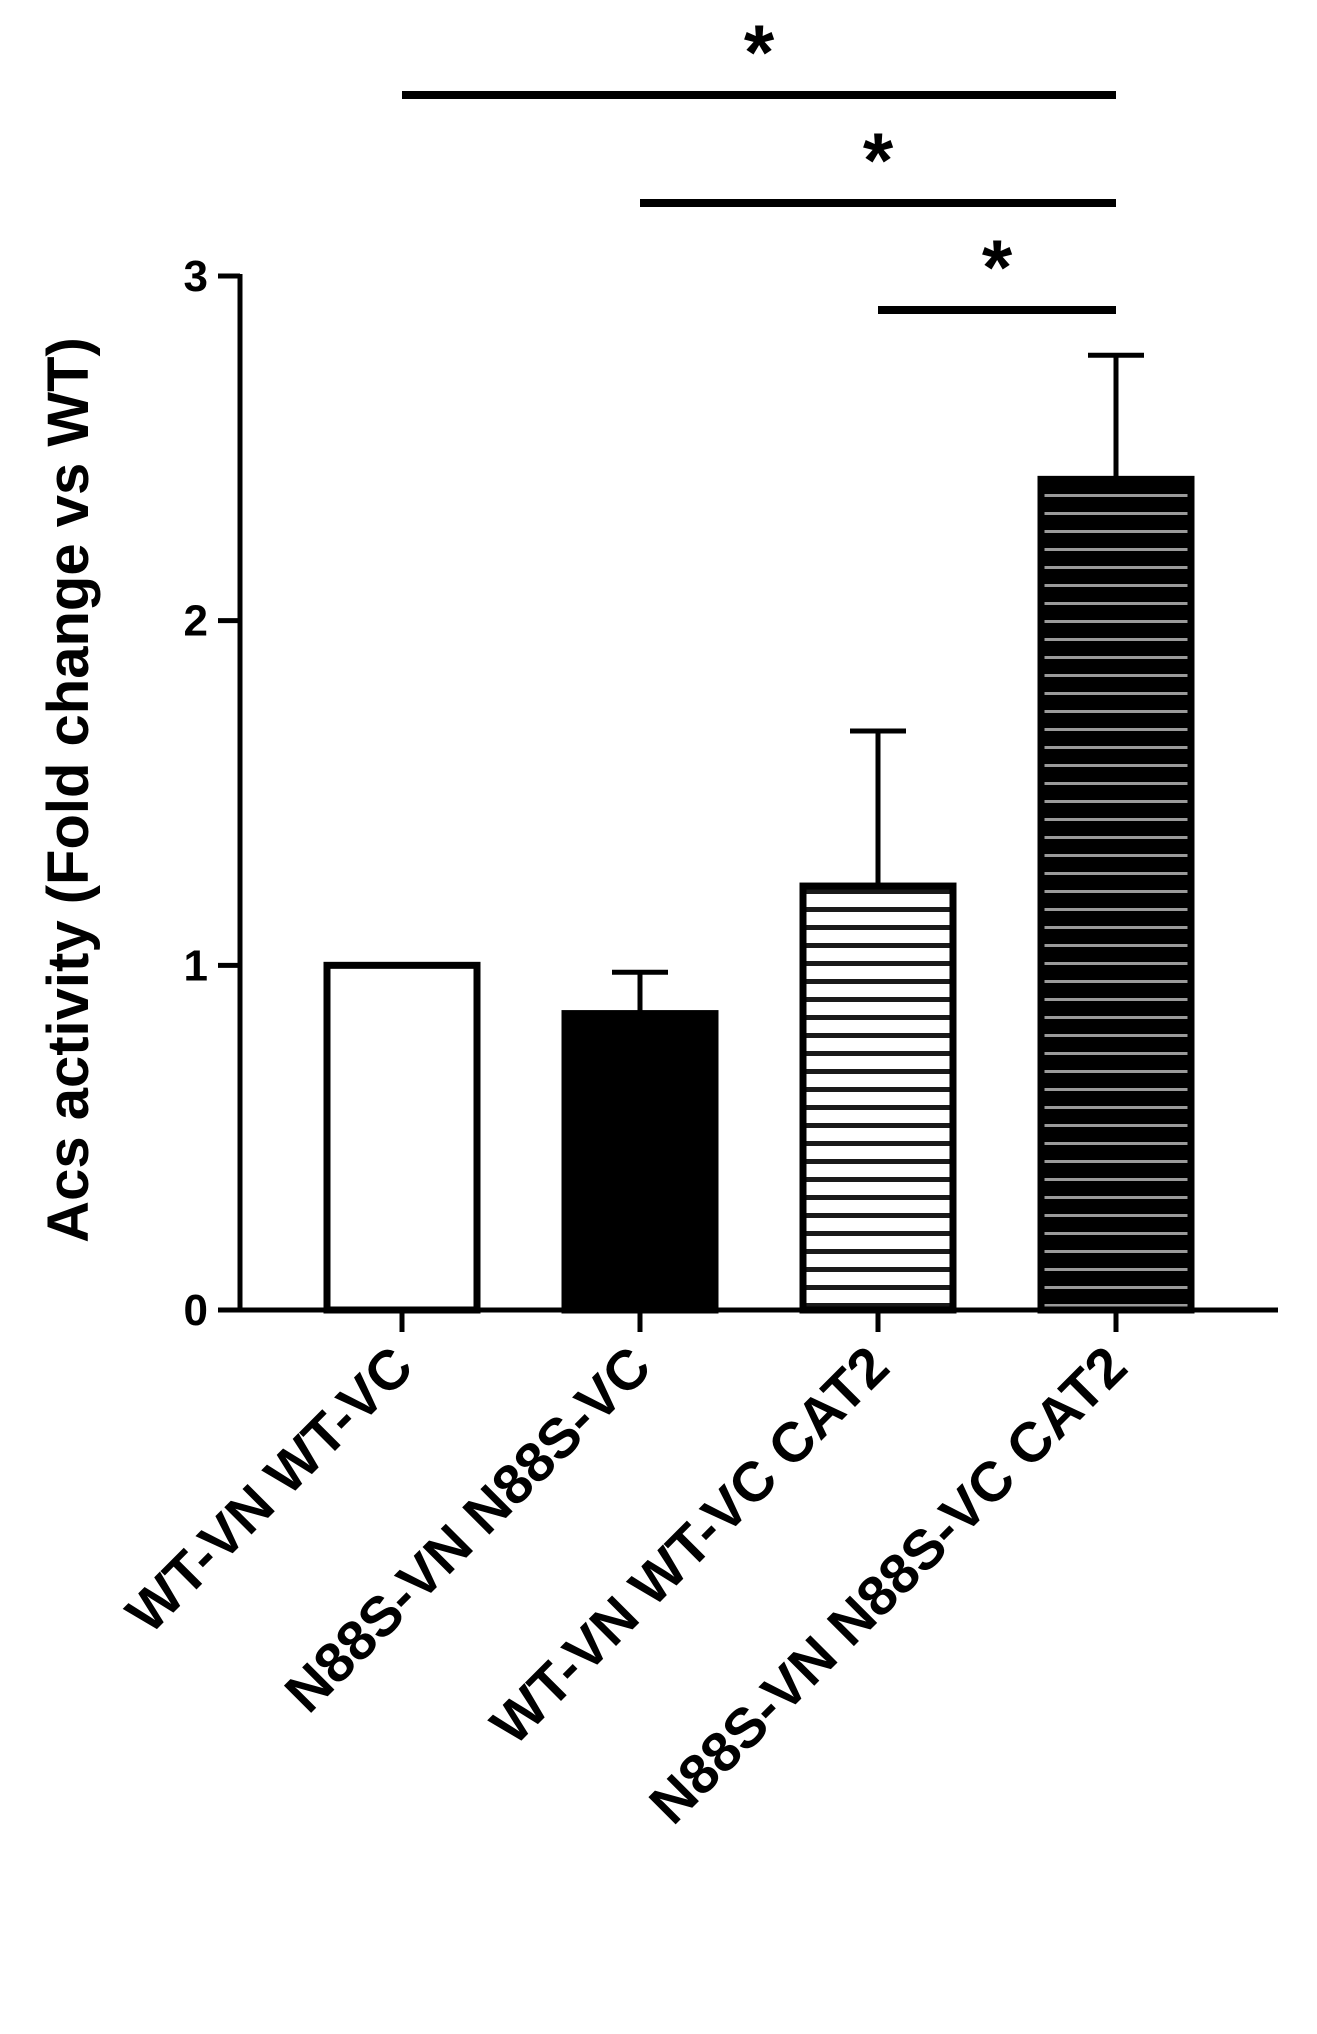 This screenshot has width=1317, height=2034. I want to click on x-category-label: WT-VN WT-VC CAT2, so click(689, 1545).